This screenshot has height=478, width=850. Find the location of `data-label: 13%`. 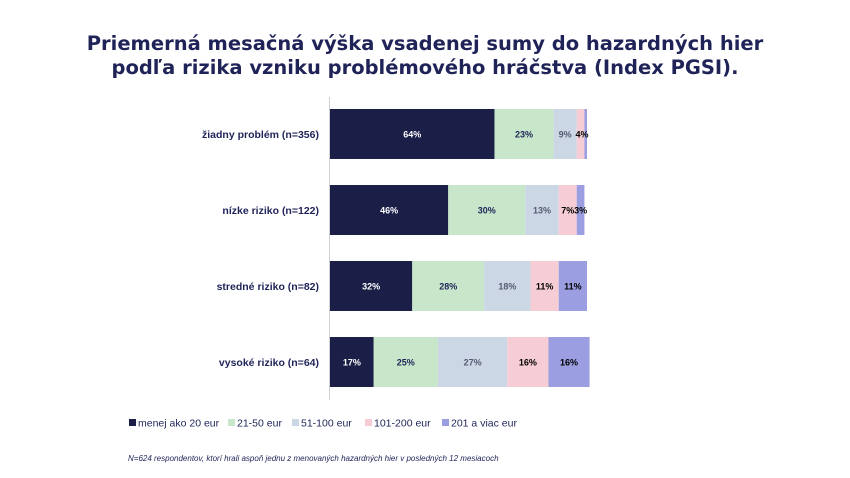

data-label: 13% is located at coordinates (542, 211).